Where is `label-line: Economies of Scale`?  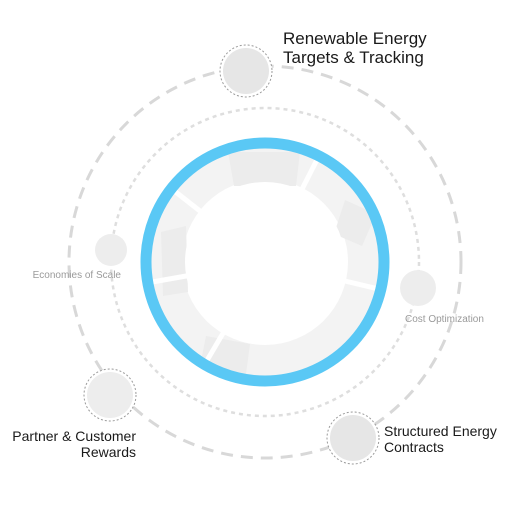
label-line: Economies of Scale is located at coordinates (76, 275).